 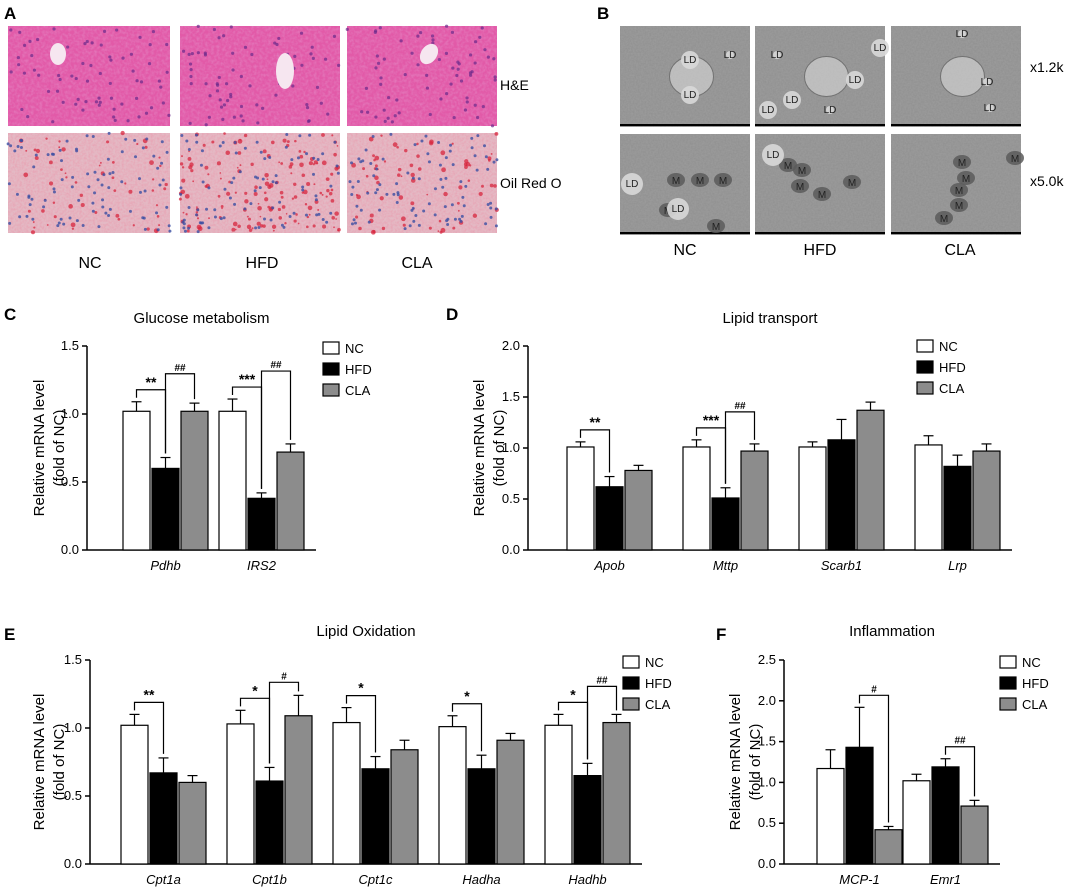 I want to click on y-tick-label-c-3: 1.5, so click(x=70, y=345).